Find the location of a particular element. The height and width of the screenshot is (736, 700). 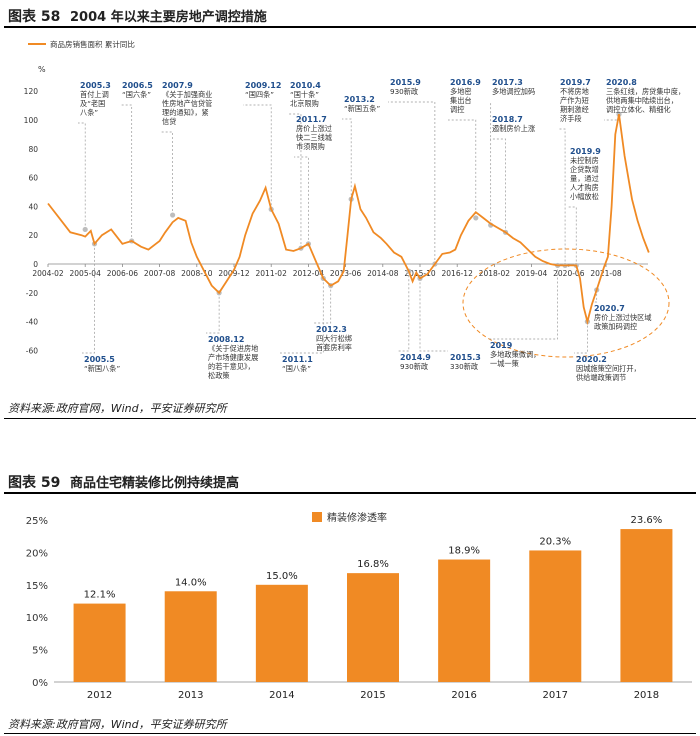

y-tick-label: 0 is located at coordinates (35, 264).